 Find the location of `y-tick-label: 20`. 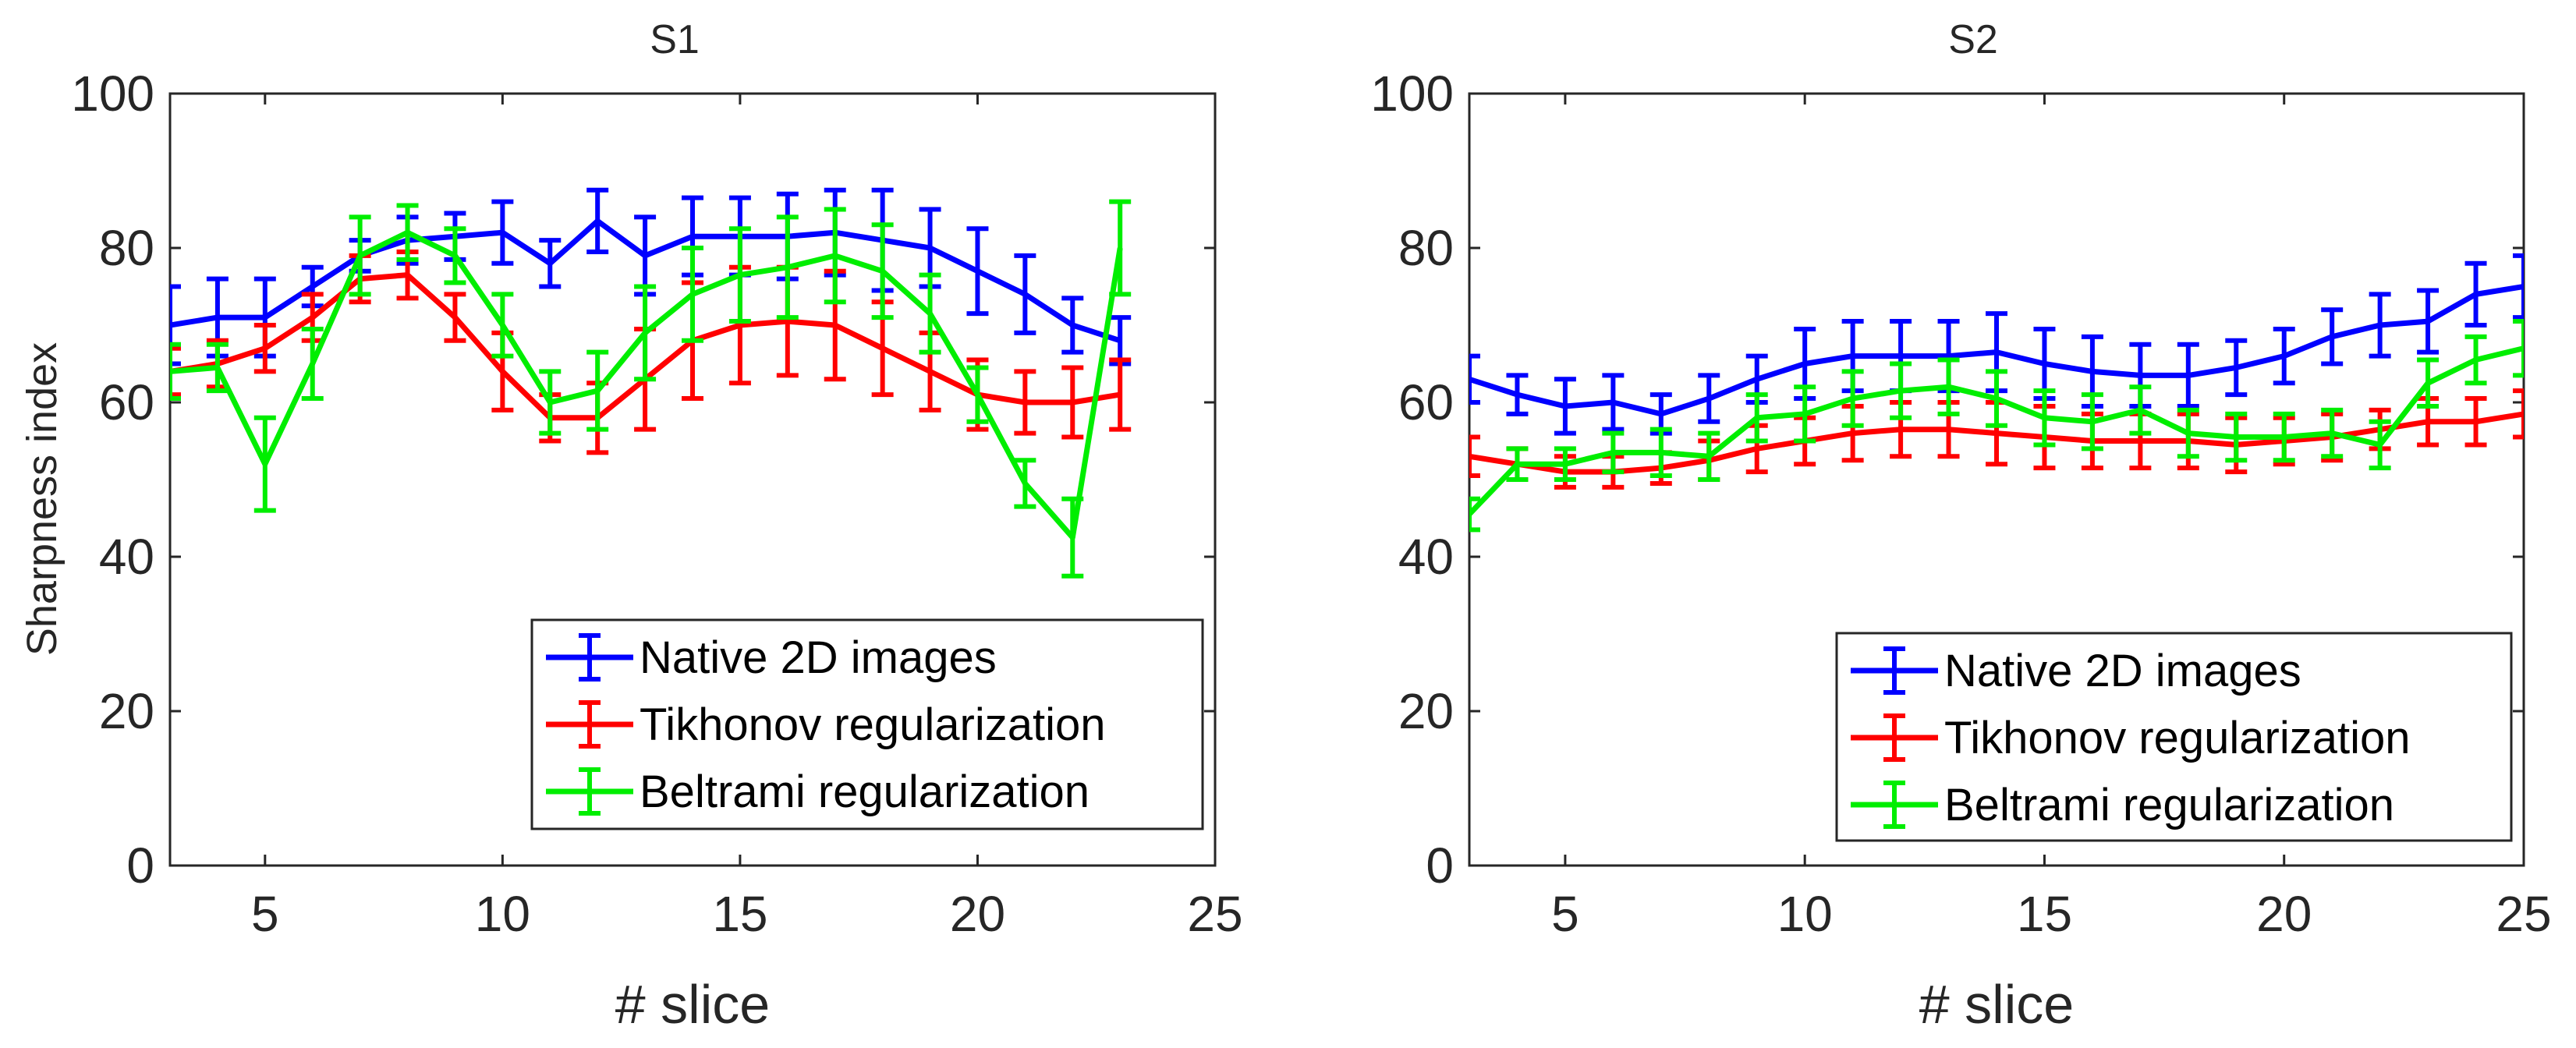

y-tick-label: 20 is located at coordinates (1426, 711).